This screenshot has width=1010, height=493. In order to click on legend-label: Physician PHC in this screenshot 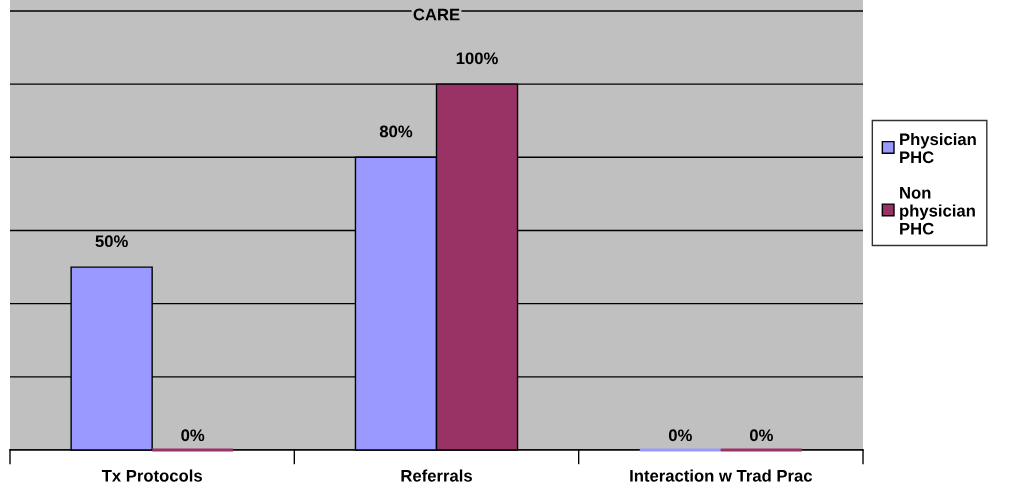, I will do `click(938, 148)`.